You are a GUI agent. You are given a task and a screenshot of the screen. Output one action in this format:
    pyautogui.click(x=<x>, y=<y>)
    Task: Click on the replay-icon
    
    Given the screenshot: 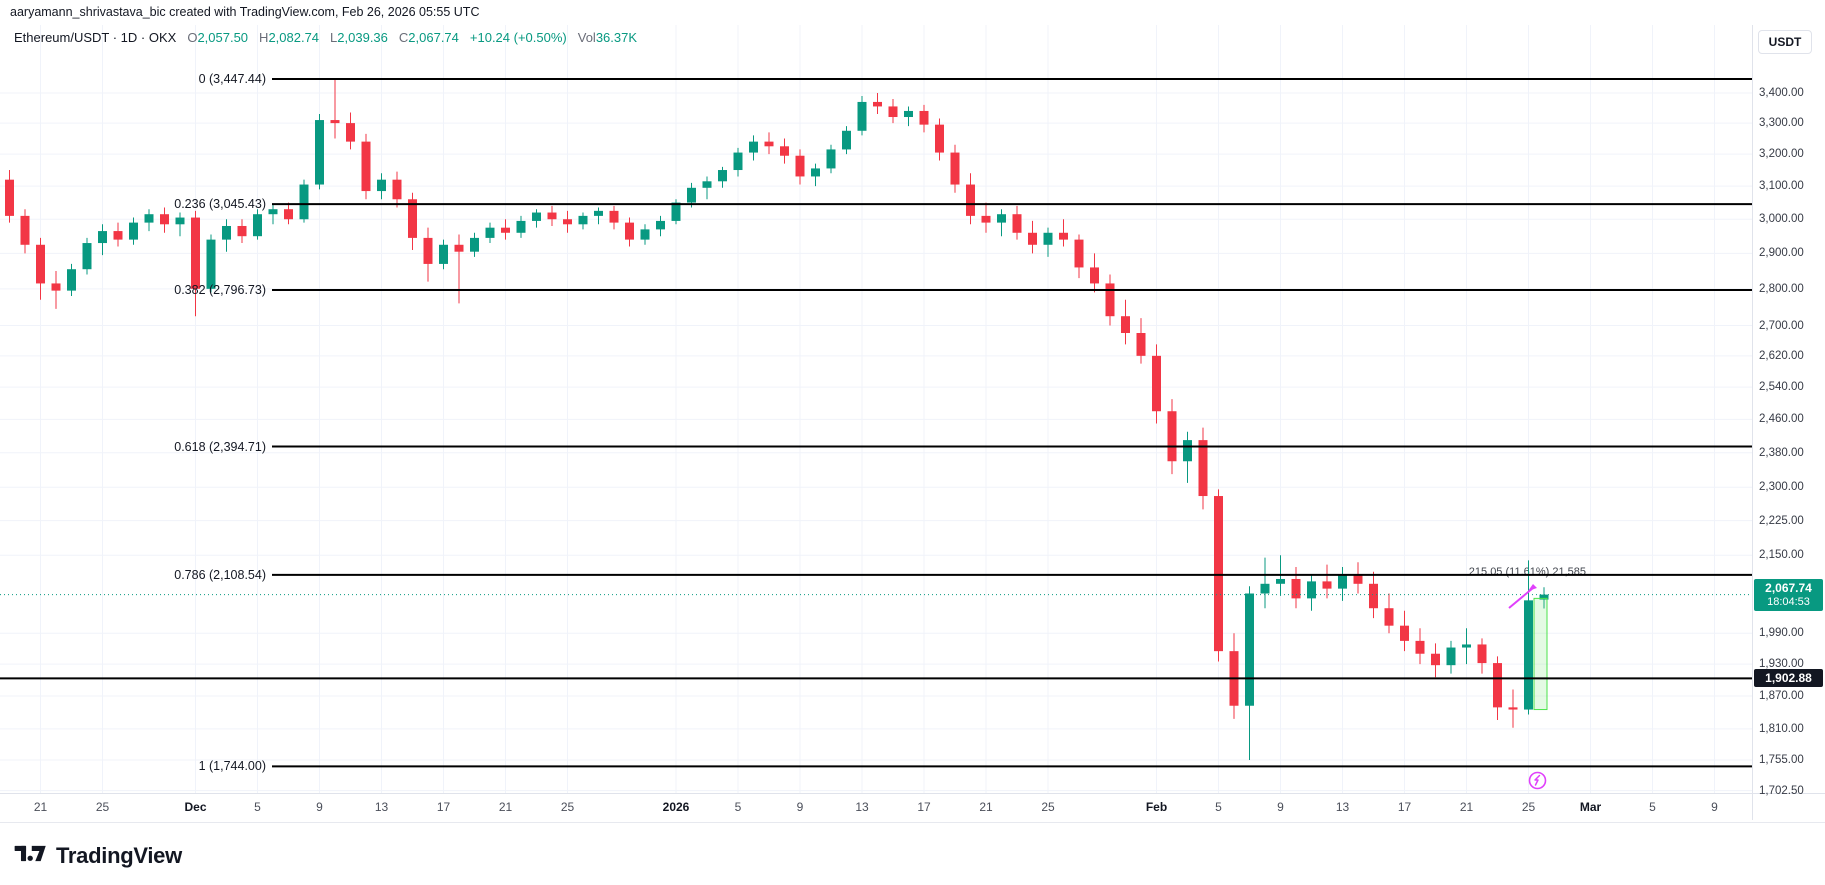 What is the action you would take?
    pyautogui.click(x=1537, y=783)
    